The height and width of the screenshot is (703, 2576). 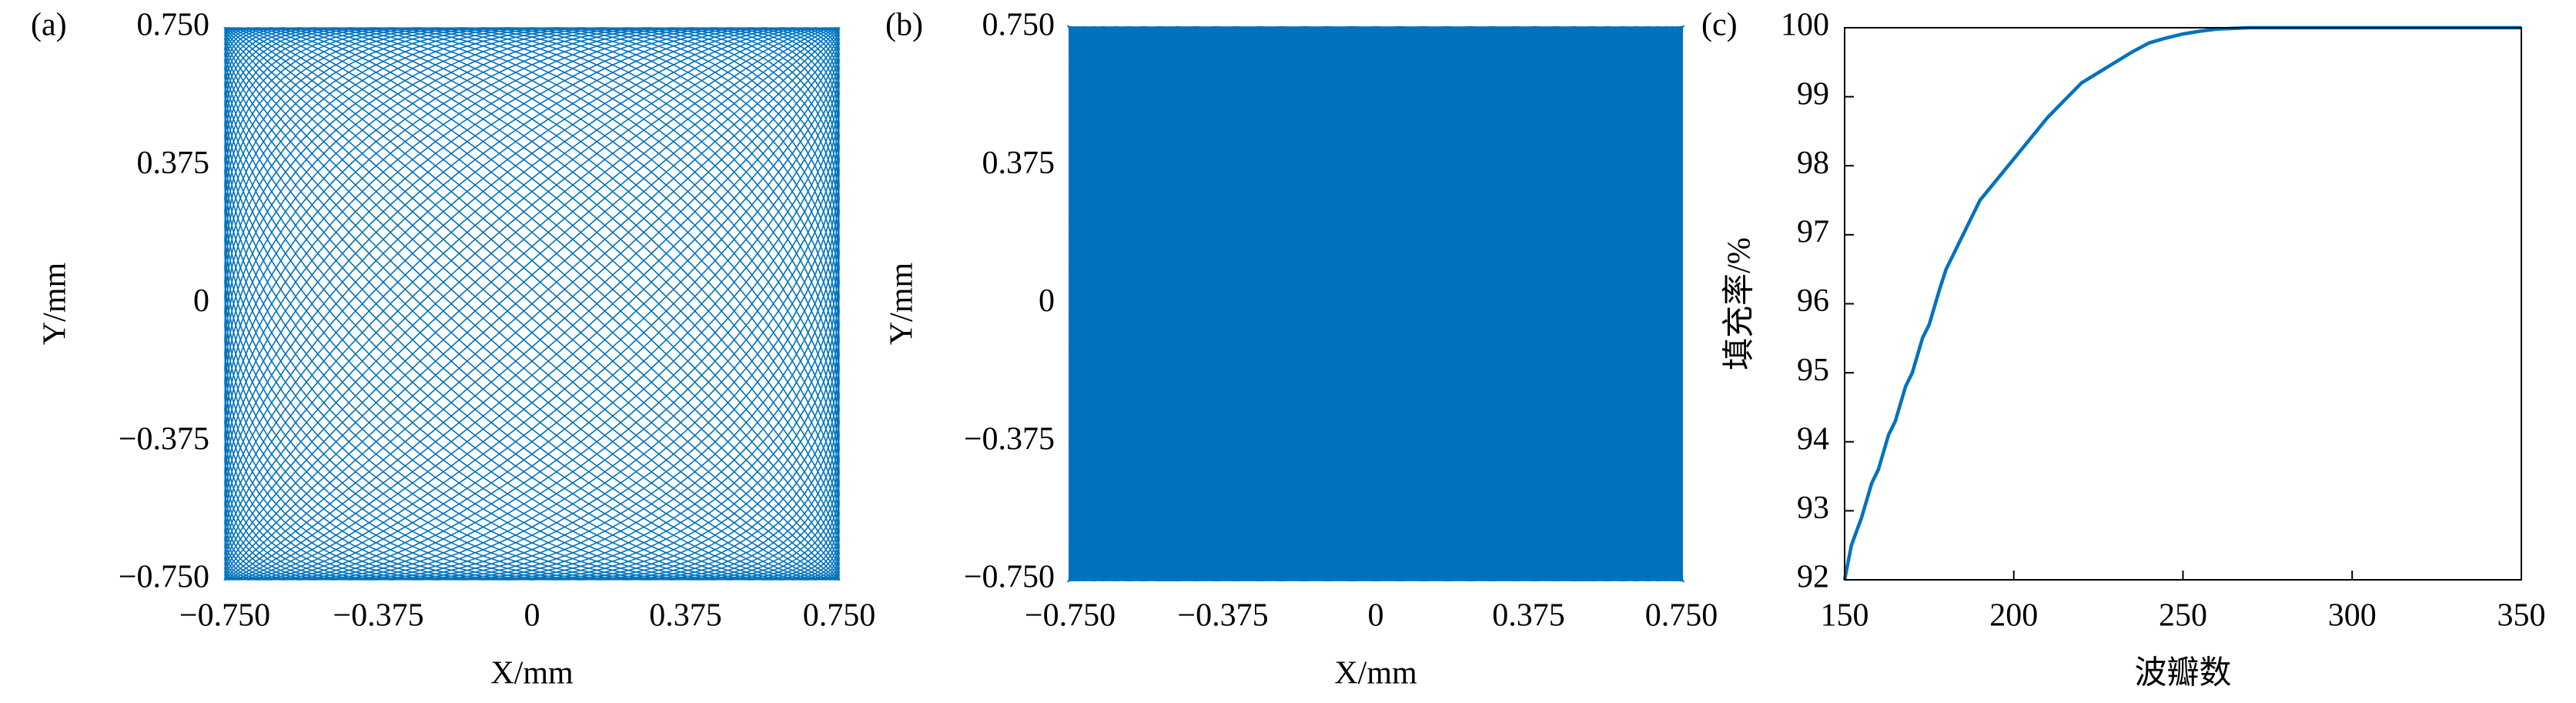 I want to click on y-tick-label: 99, so click(x=1813, y=94).